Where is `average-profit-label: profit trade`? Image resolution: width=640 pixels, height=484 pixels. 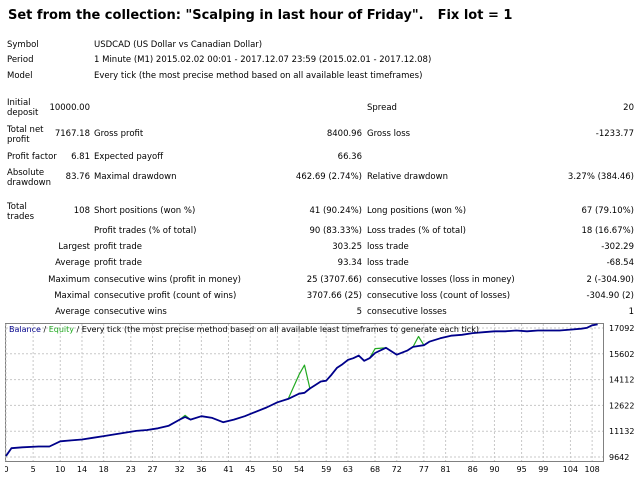
average-profit-label: profit trade is located at coordinates (118, 263).